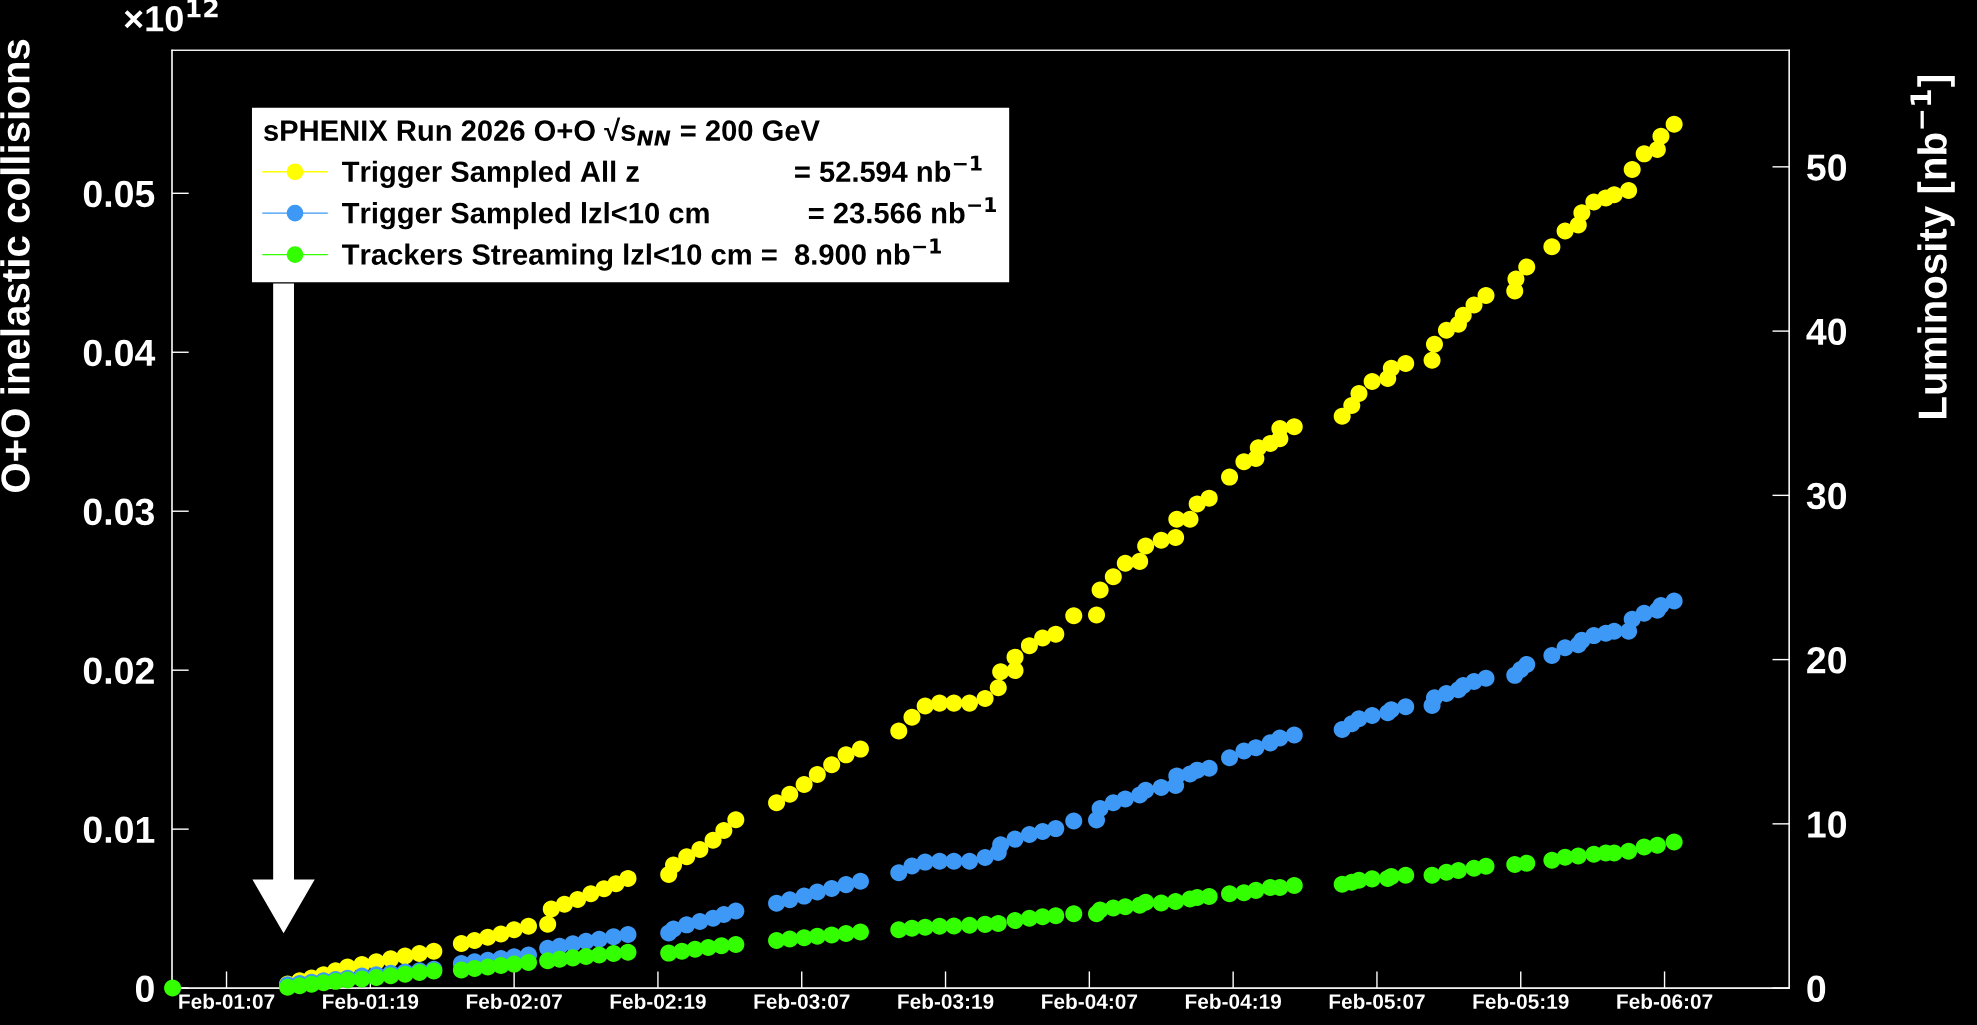 The height and width of the screenshot is (1025, 1977). What do you see at coordinates (662, 171) in the screenshot?
I see `legend-label: Trigger Sampled All z = 52.594 nb$^{−1}$` at bounding box center [662, 171].